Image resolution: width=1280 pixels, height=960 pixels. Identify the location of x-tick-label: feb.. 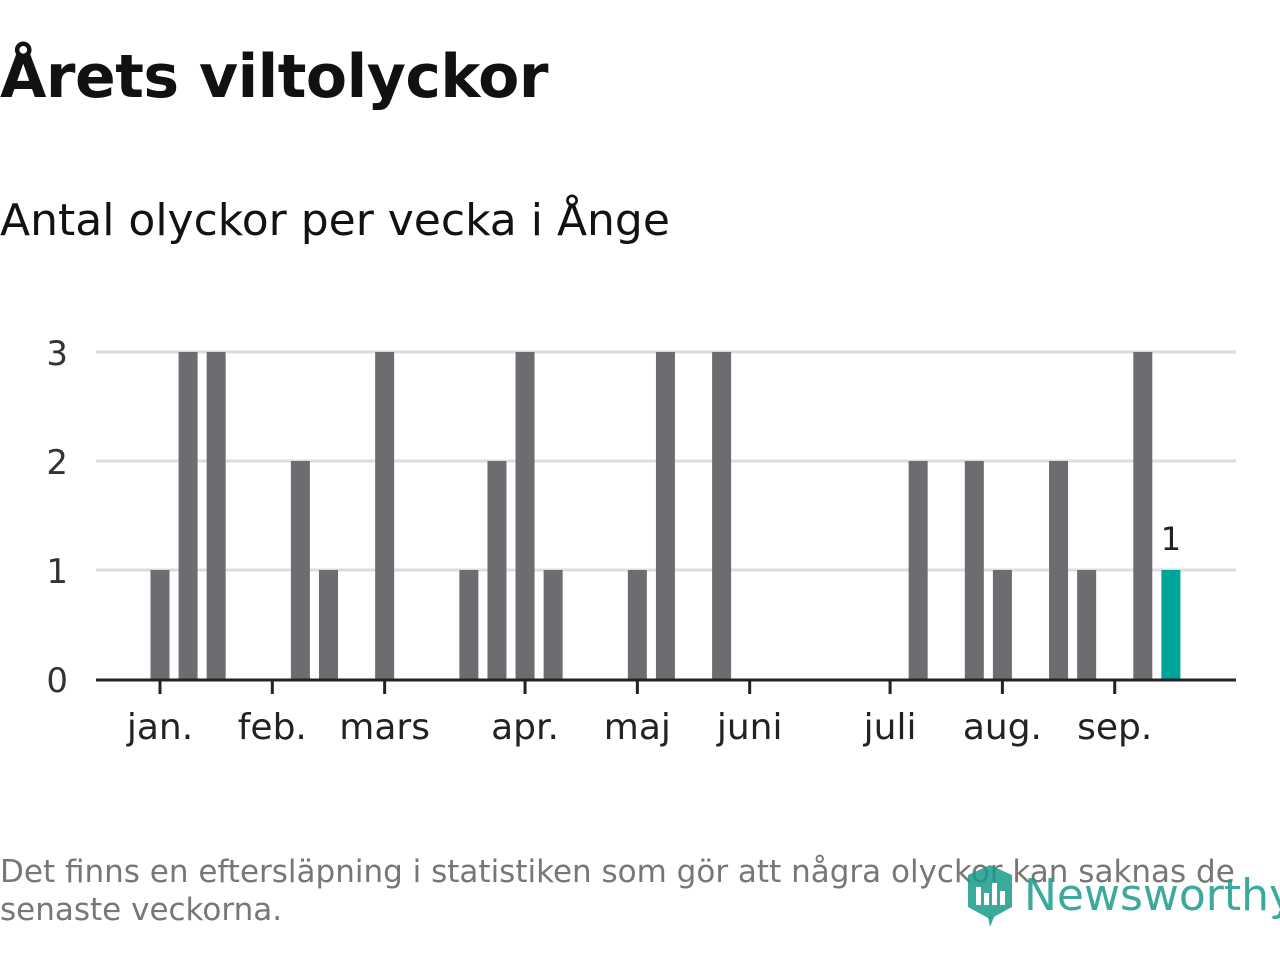
(272, 727).